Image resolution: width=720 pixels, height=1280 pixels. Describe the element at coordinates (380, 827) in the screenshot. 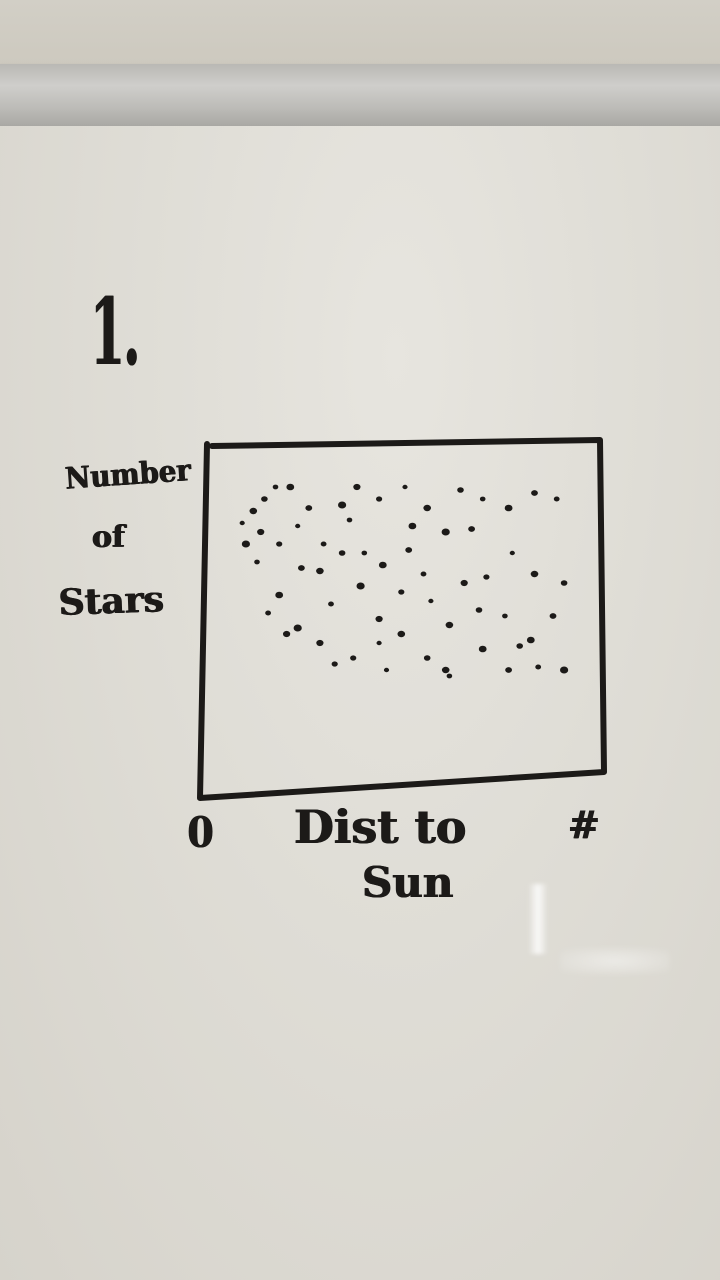

I see `x-axis-label-line-1: Dist to` at that location.